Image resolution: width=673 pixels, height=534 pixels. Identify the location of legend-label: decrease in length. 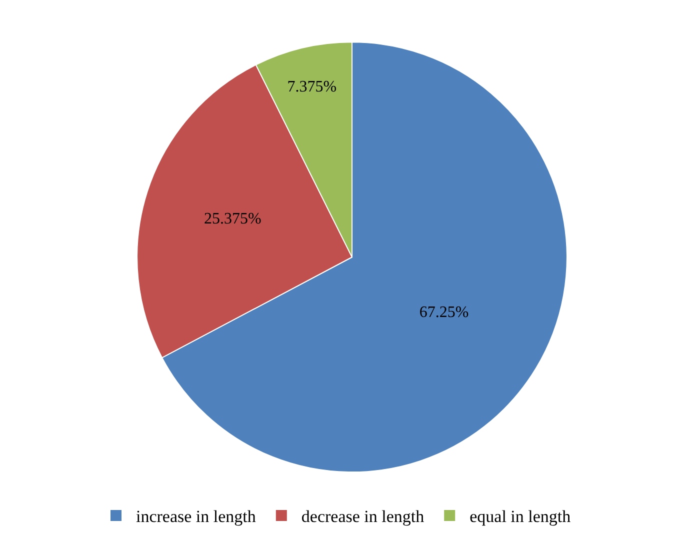
(363, 516).